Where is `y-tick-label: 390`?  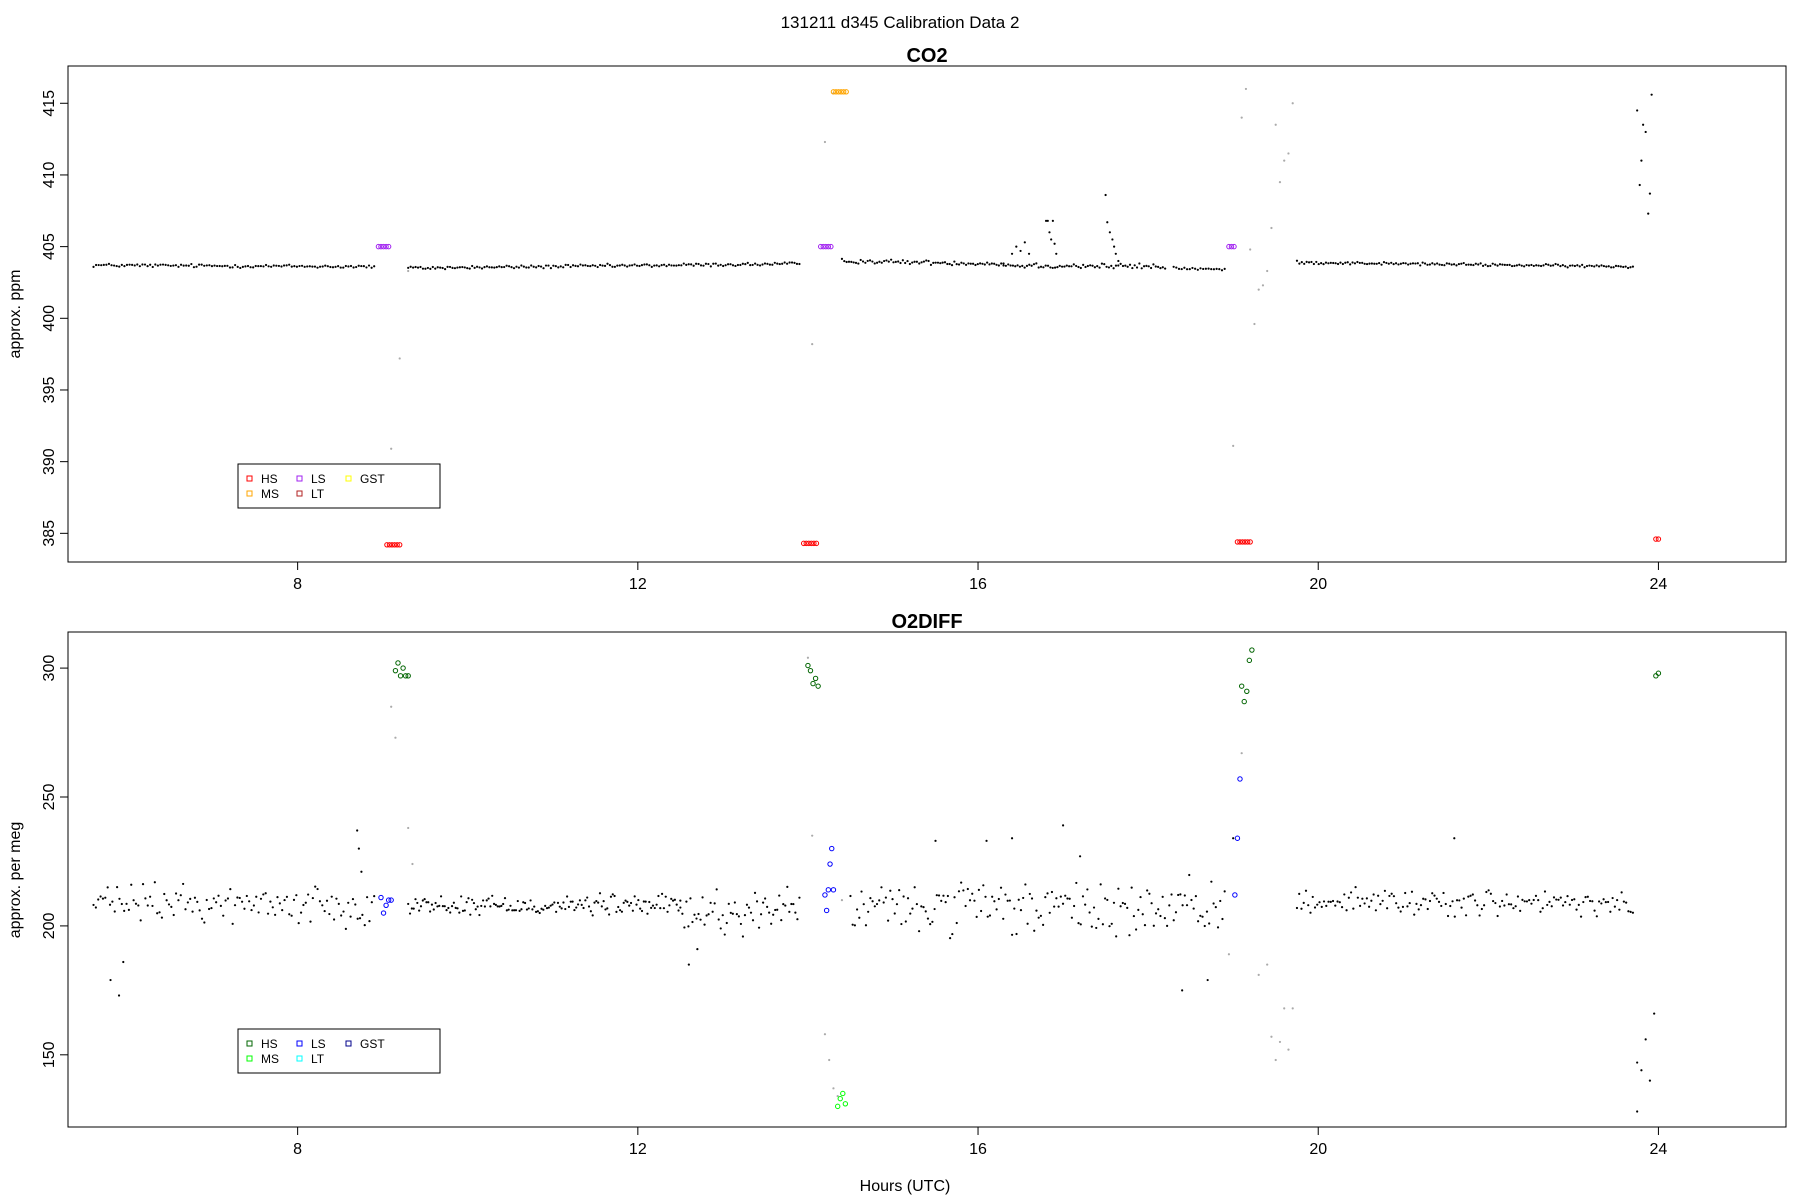
y-tick-label: 390 is located at coordinates (49, 461).